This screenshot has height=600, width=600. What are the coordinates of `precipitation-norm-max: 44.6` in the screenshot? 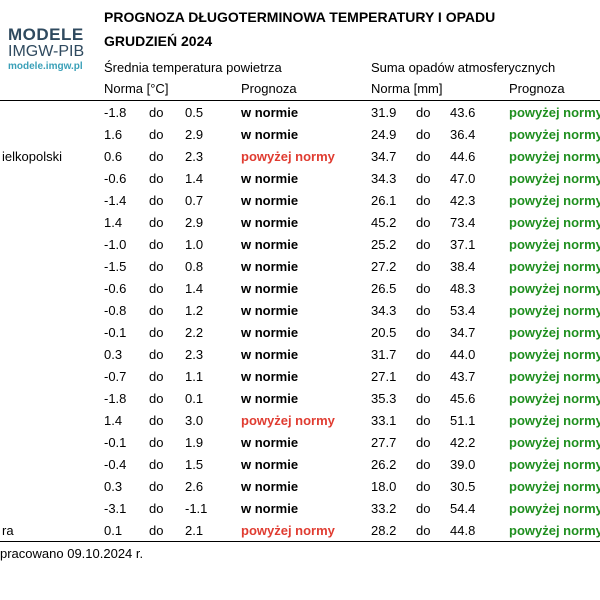 It's located at (463, 156).